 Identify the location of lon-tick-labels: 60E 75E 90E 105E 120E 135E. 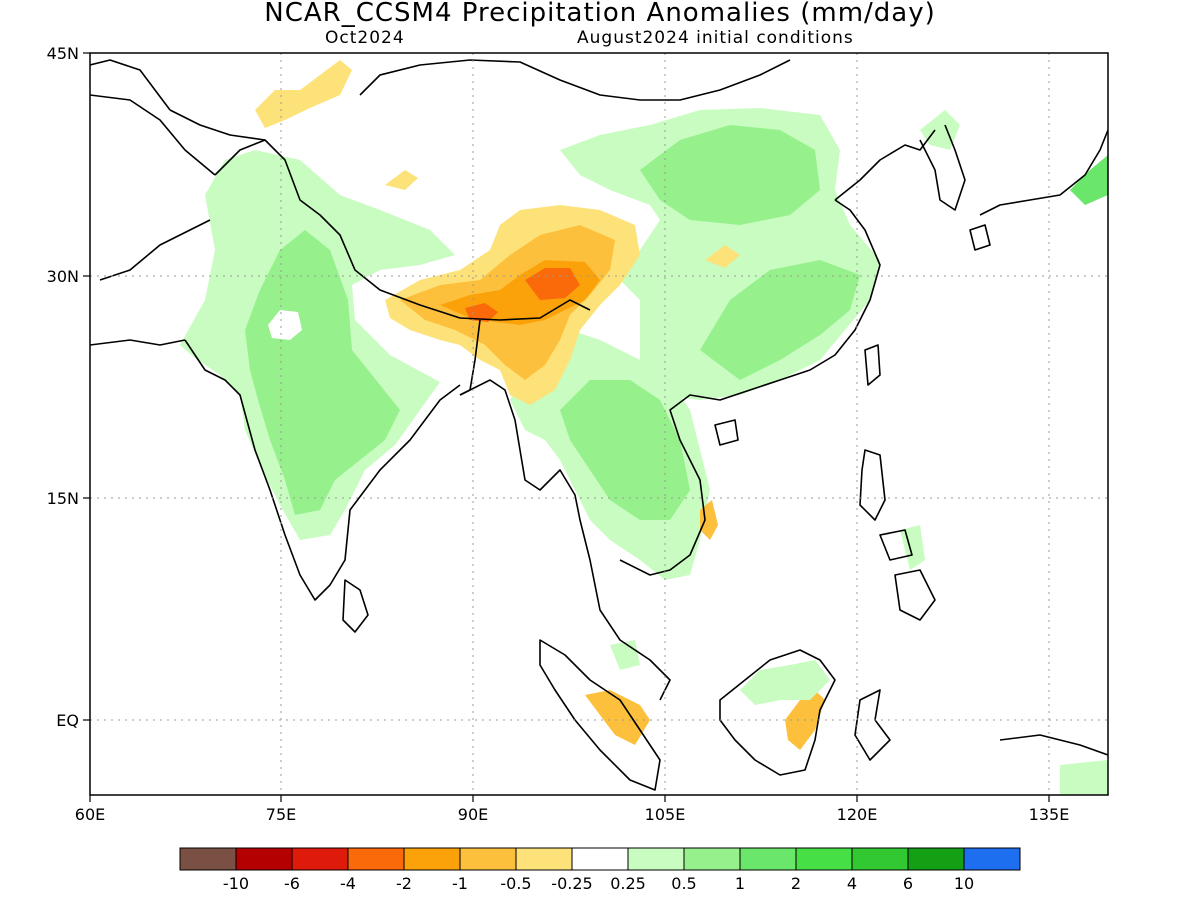
(572, 814).